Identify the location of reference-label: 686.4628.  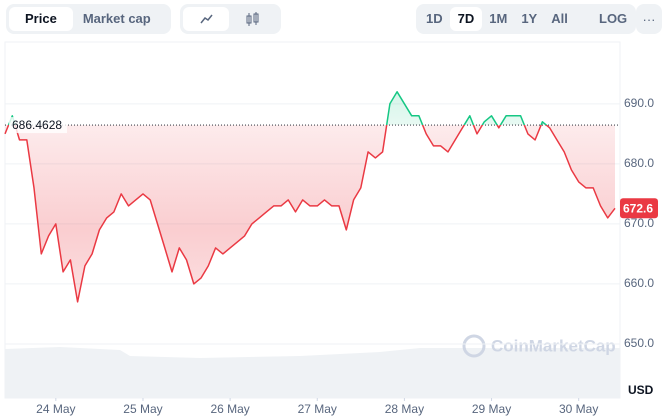
(37, 125).